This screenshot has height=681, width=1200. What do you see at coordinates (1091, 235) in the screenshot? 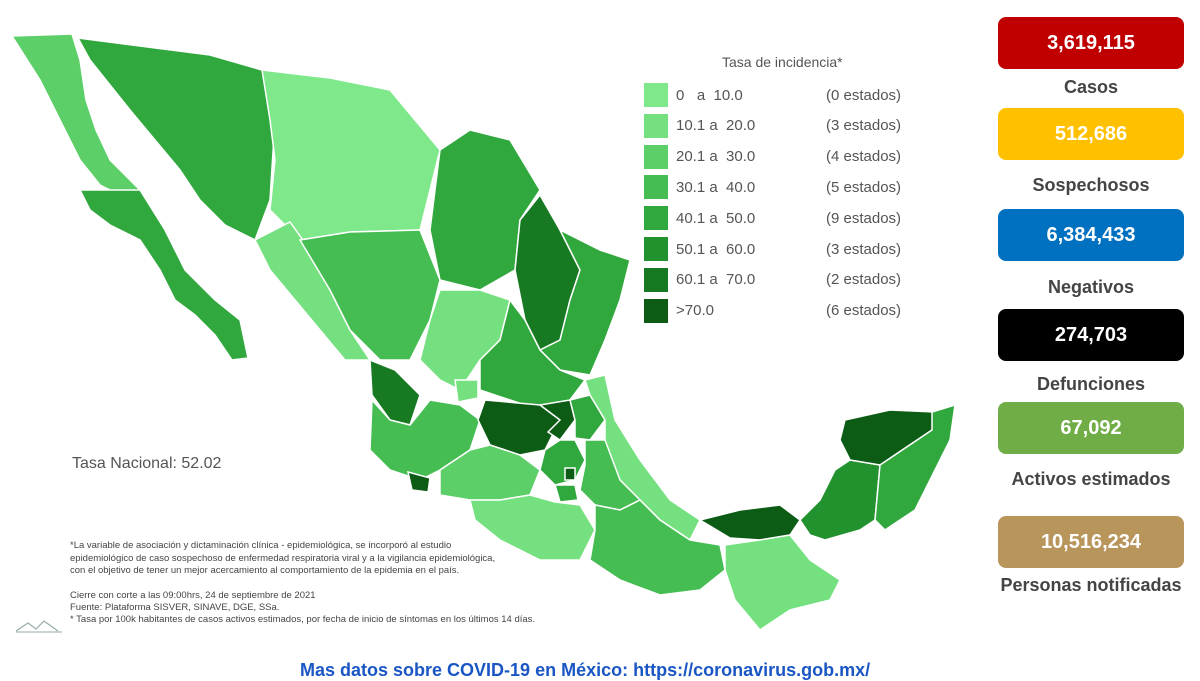
I see `stat-value-box: 6,384,433` at bounding box center [1091, 235].